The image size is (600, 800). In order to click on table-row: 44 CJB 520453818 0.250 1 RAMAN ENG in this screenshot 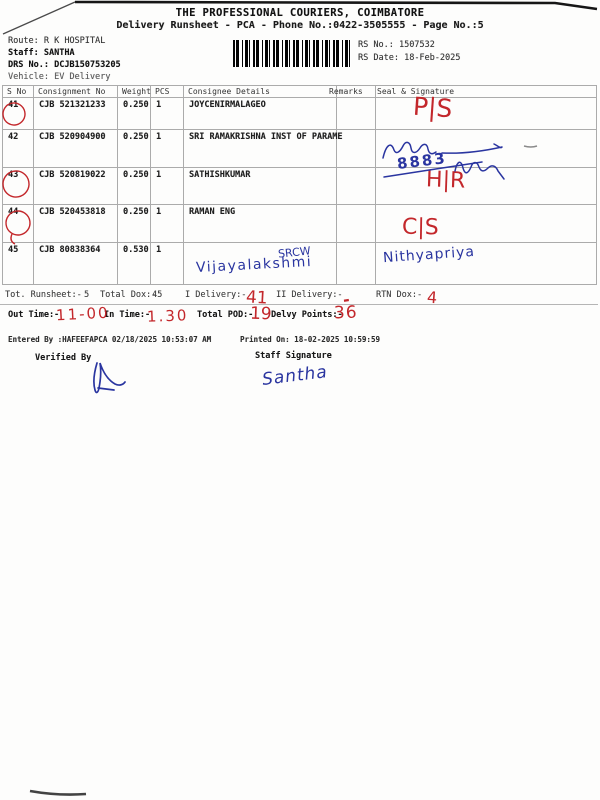, I will do `click(299, 223)`.